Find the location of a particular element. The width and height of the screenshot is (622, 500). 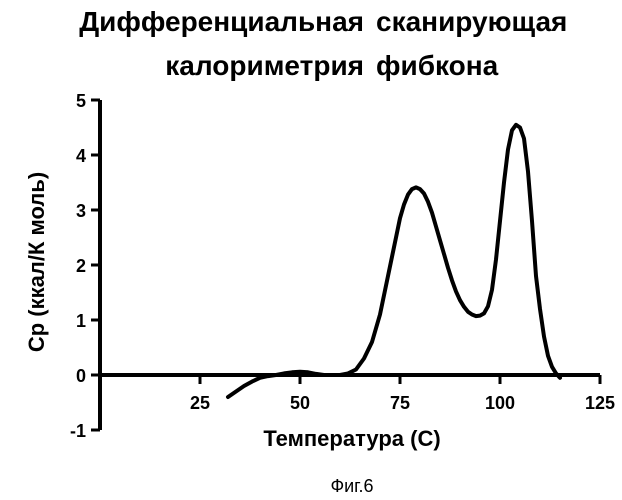

y-tick-label: 1 is located at coordinates (81, 321).